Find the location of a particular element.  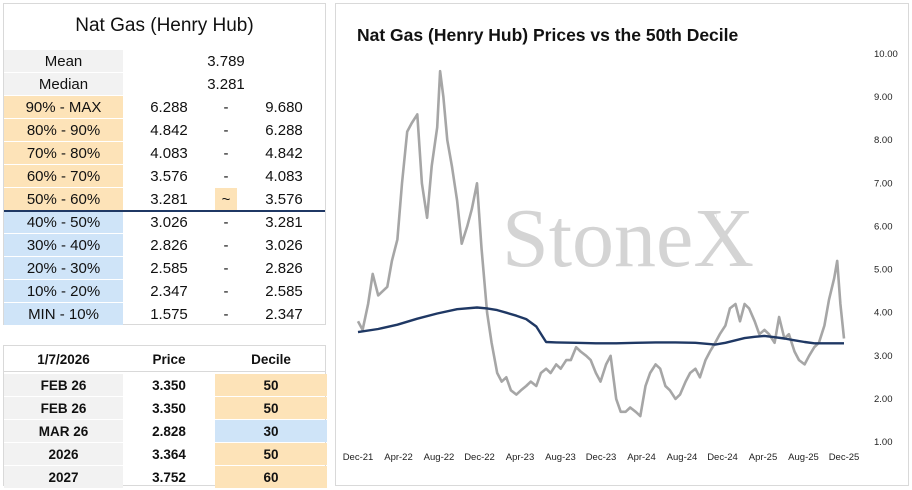

decile-high: 9.680 is located at coordinates (284, 107).